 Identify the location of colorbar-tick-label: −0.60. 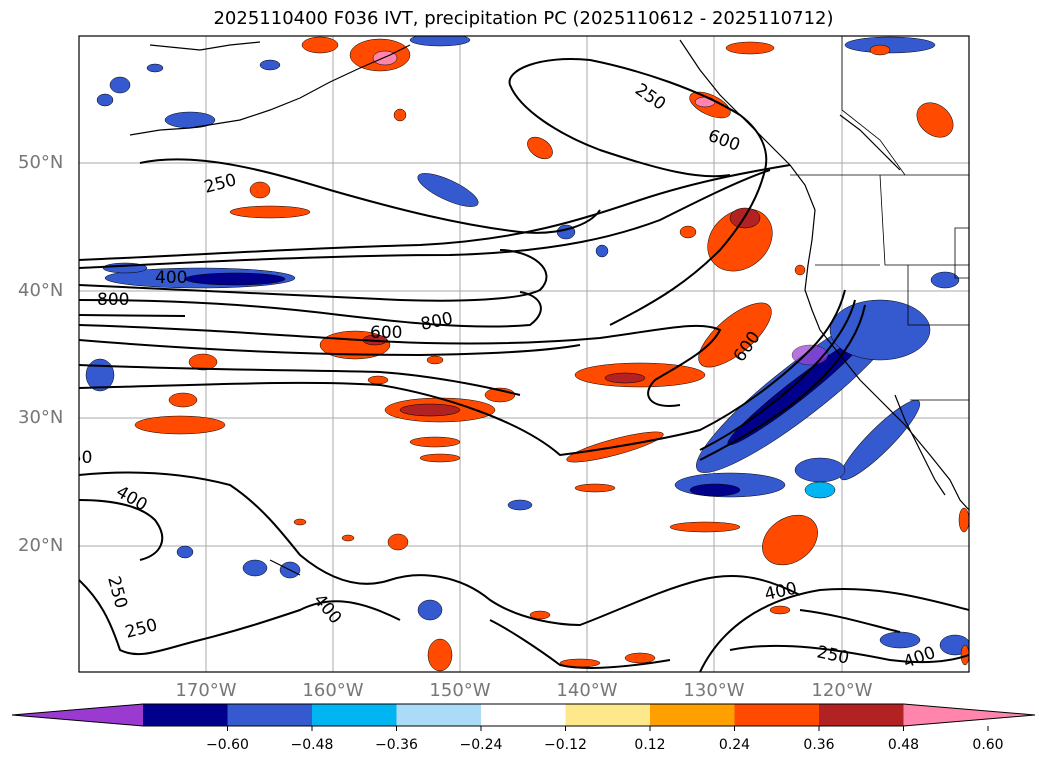
(227, 745).